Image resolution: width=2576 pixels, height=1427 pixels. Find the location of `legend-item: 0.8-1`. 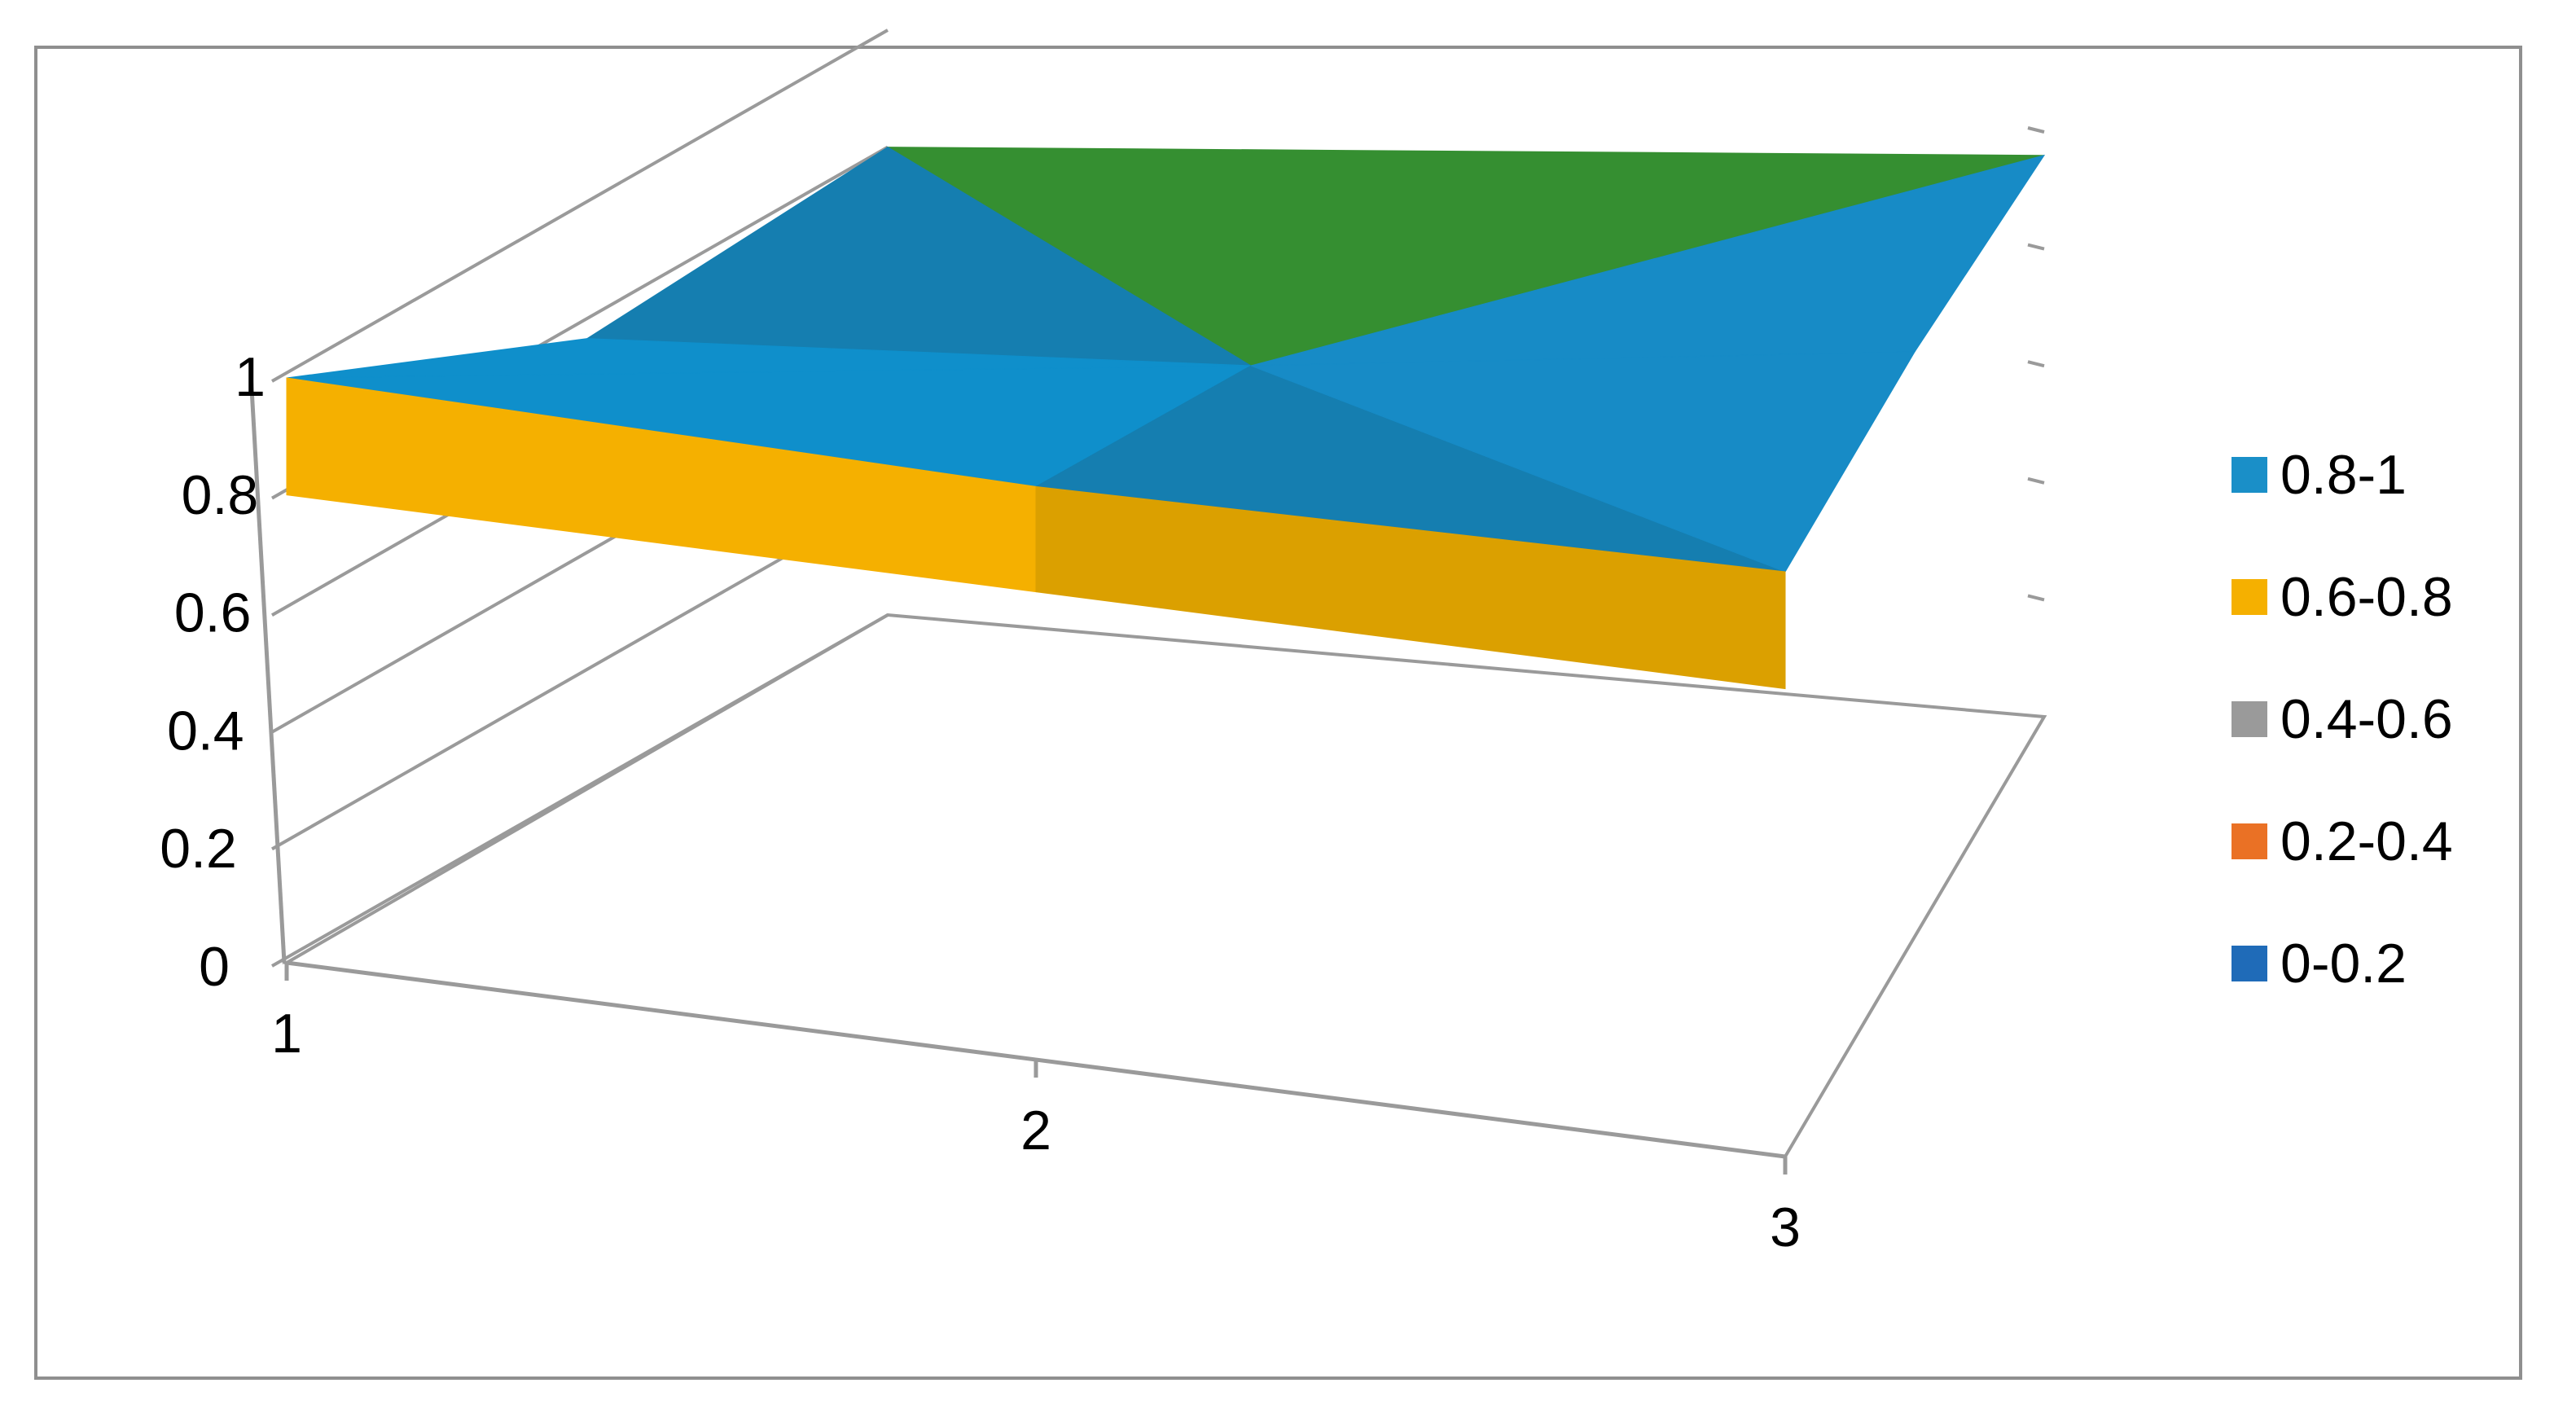

legend-item: 0.8-1 is located at coordinates (2319, 475).